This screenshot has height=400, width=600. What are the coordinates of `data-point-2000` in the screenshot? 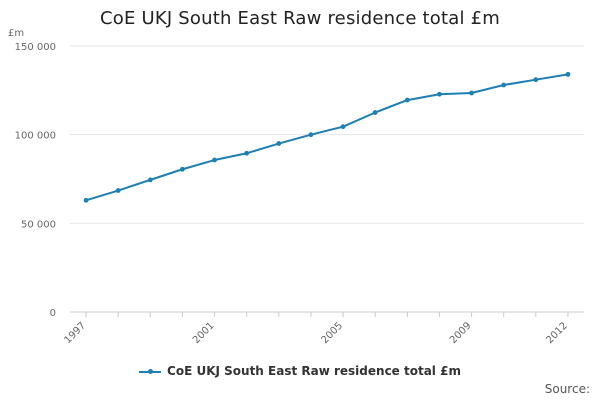 It's located at (182, 169).